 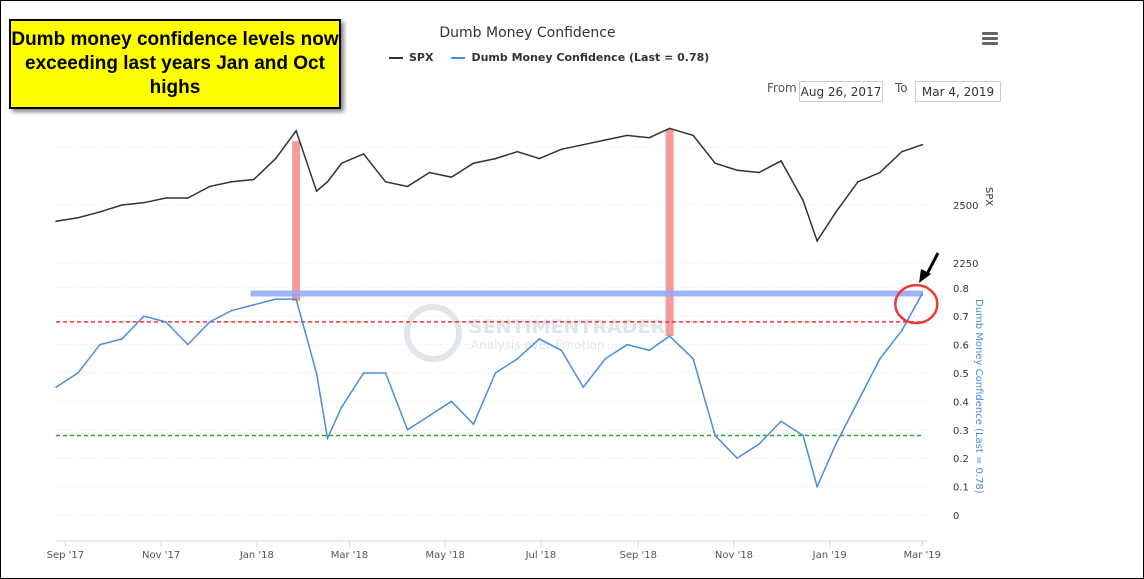 I want to click on watermark-logo, so click(x=433, y=333).